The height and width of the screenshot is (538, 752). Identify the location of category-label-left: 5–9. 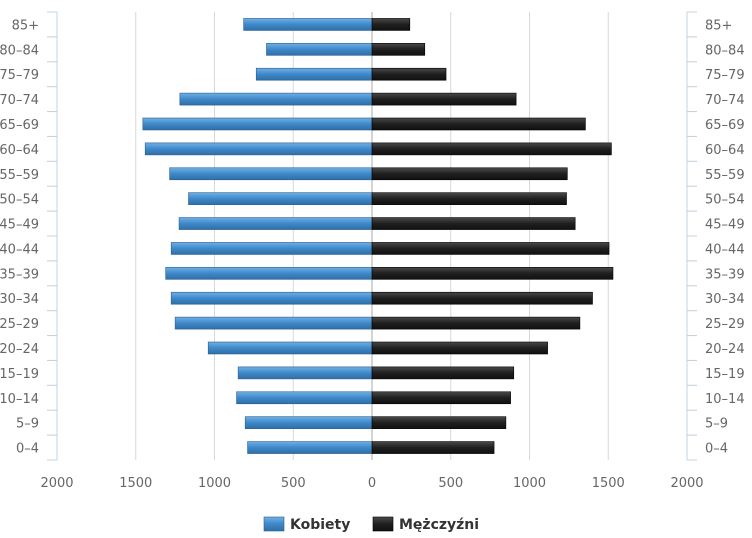
(27, 424).